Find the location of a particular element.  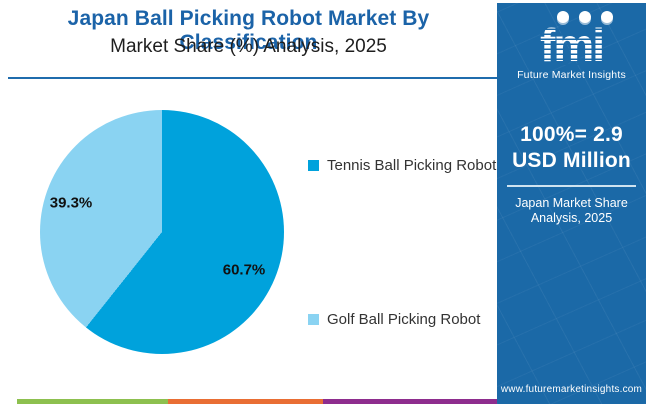

sidebar-divider is located at coordinates (571, 186).